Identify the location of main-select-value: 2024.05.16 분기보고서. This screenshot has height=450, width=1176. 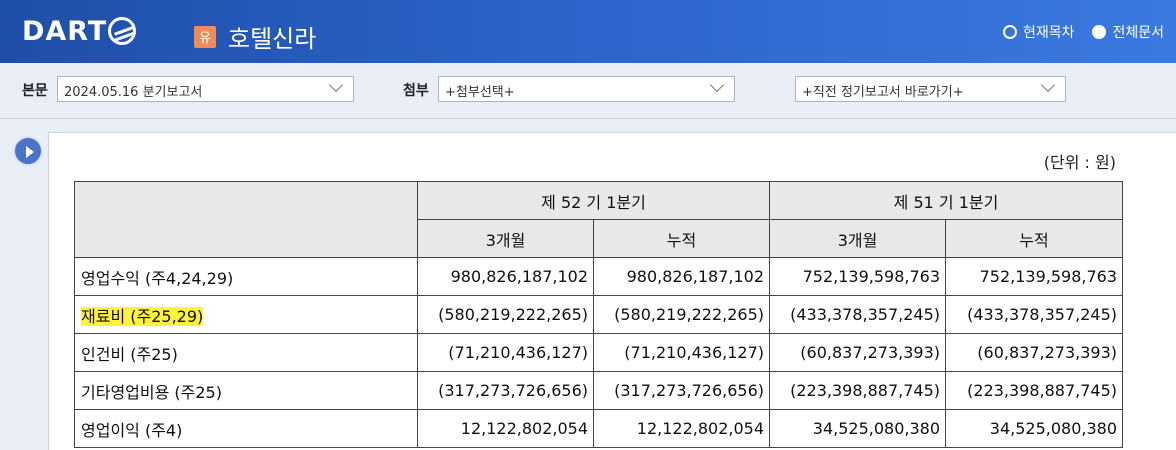
(133, 92).